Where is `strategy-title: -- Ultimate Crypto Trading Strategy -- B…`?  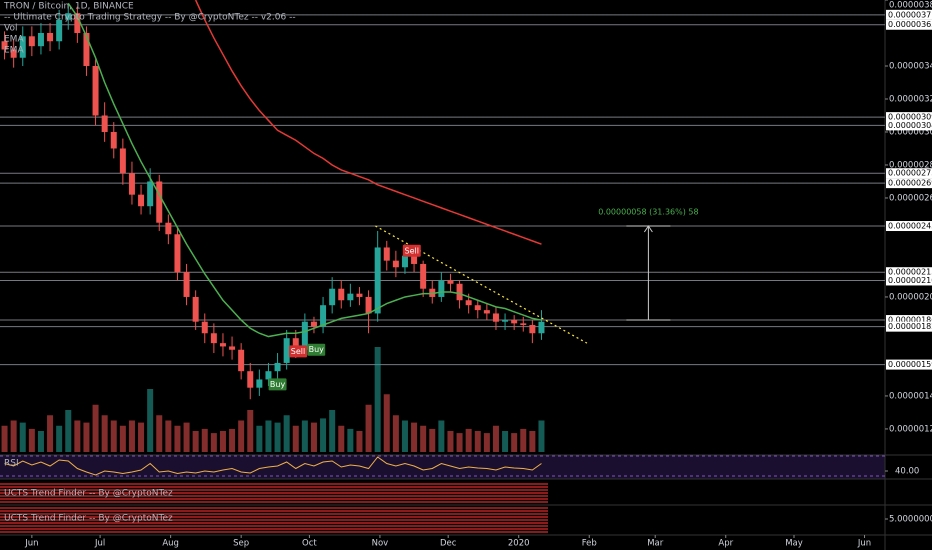
strategy-title: -- Ultimate Crypto Trading Strategy -- B… is located at coordinates (150, 18).